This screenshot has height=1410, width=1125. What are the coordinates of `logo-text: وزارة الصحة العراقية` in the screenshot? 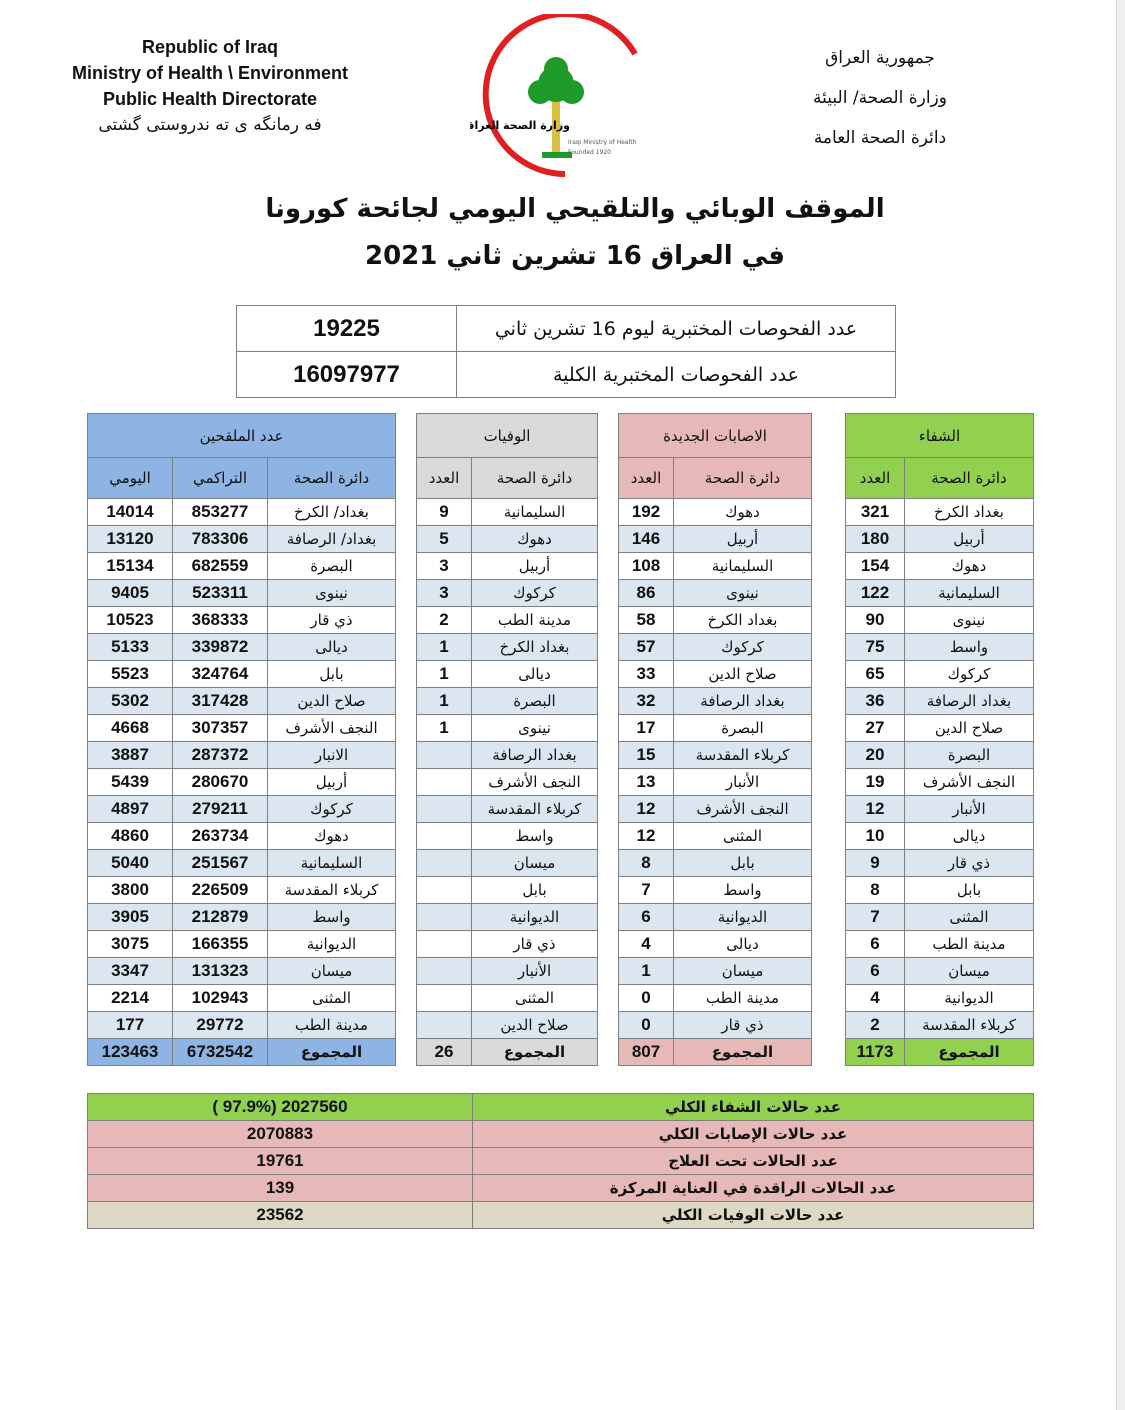 It's located at (520, 125).